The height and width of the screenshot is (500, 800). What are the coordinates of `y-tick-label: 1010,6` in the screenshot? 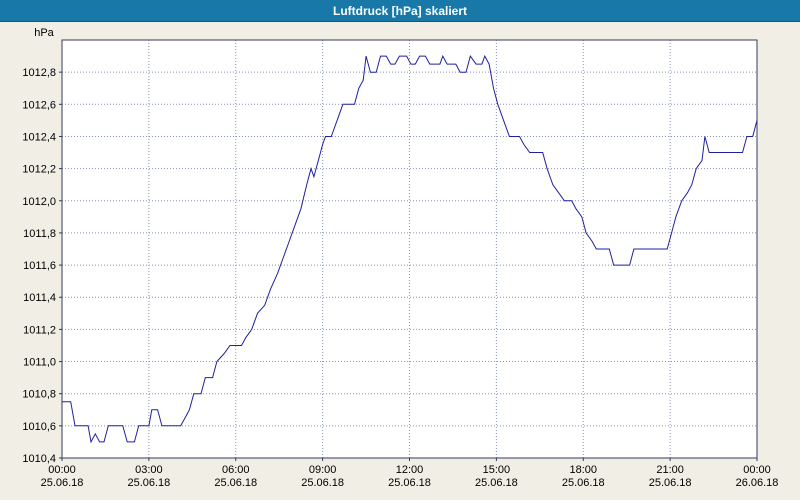 It's located at (39, 427).